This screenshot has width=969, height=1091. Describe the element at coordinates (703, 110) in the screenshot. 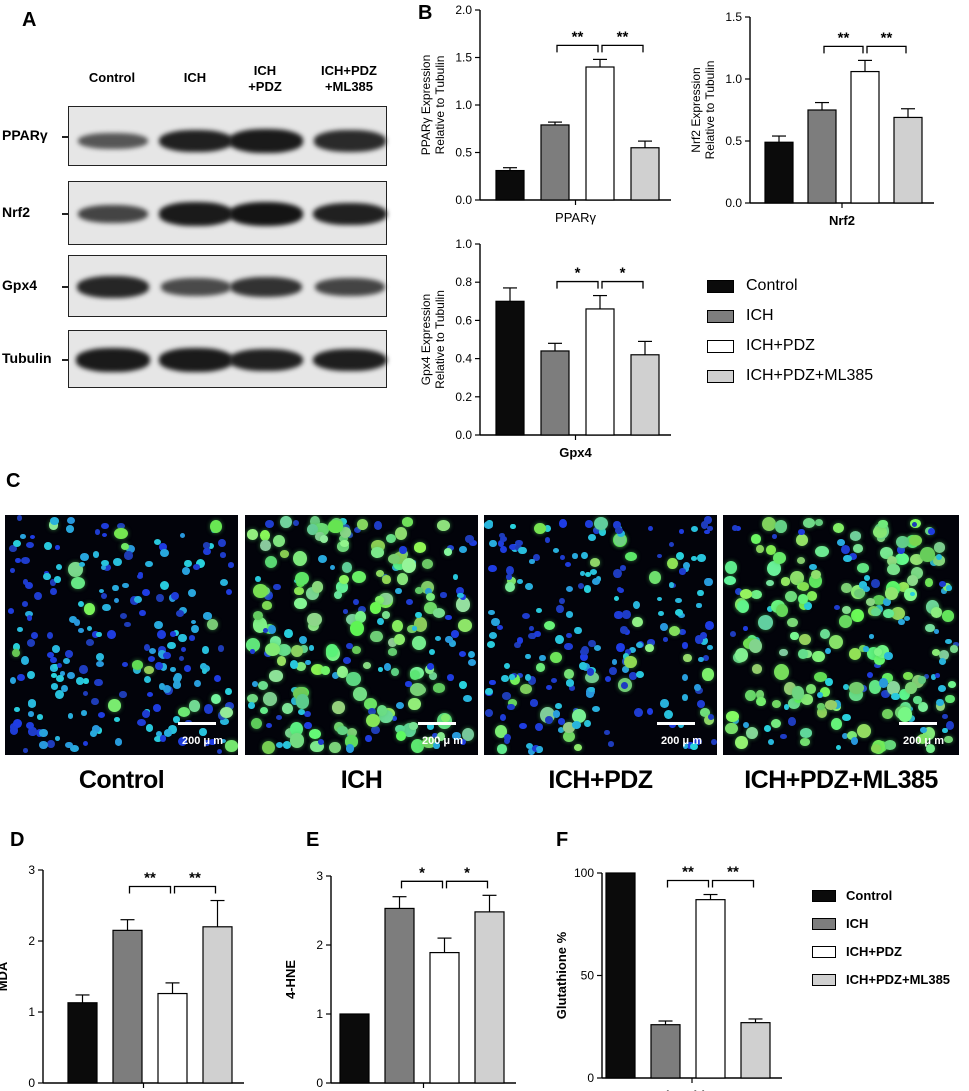

I see `y-axis-label: Nrf2 ExpressionRelative to Tubulin` at that location.